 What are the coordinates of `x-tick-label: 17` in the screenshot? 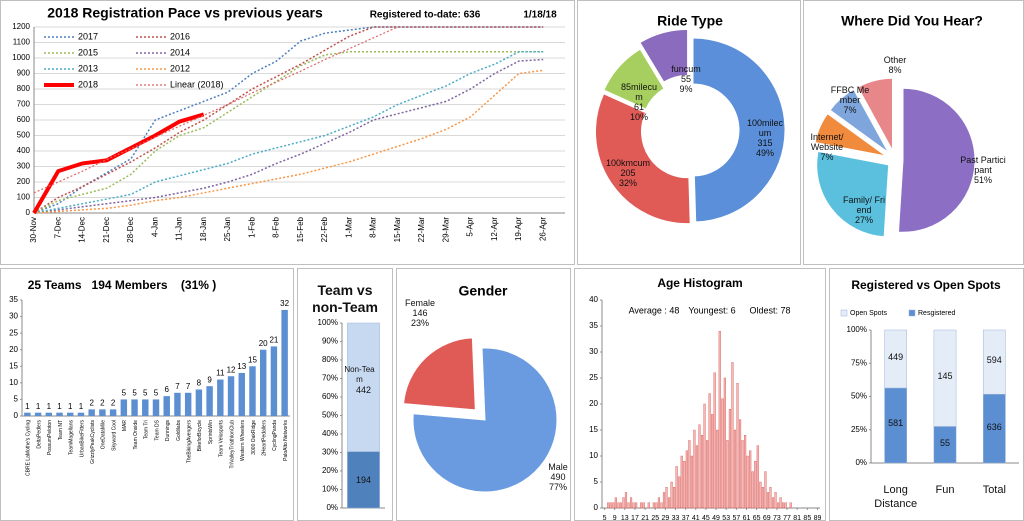 It's located at (635, 518).